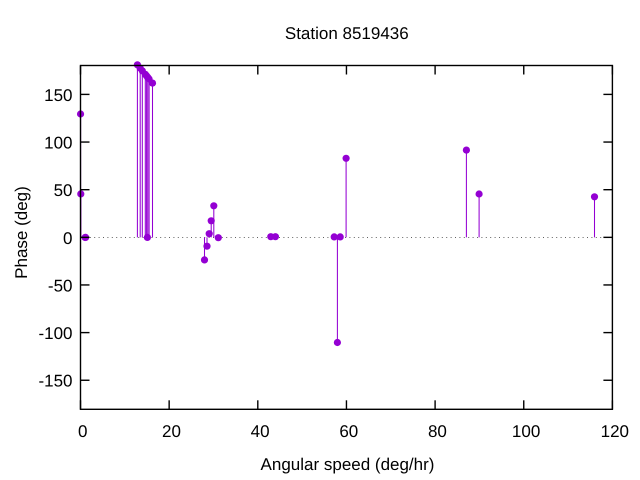  Describe the element at coordinates (60, 285) in the screenshot. I see `svg-text: -50` at that location.